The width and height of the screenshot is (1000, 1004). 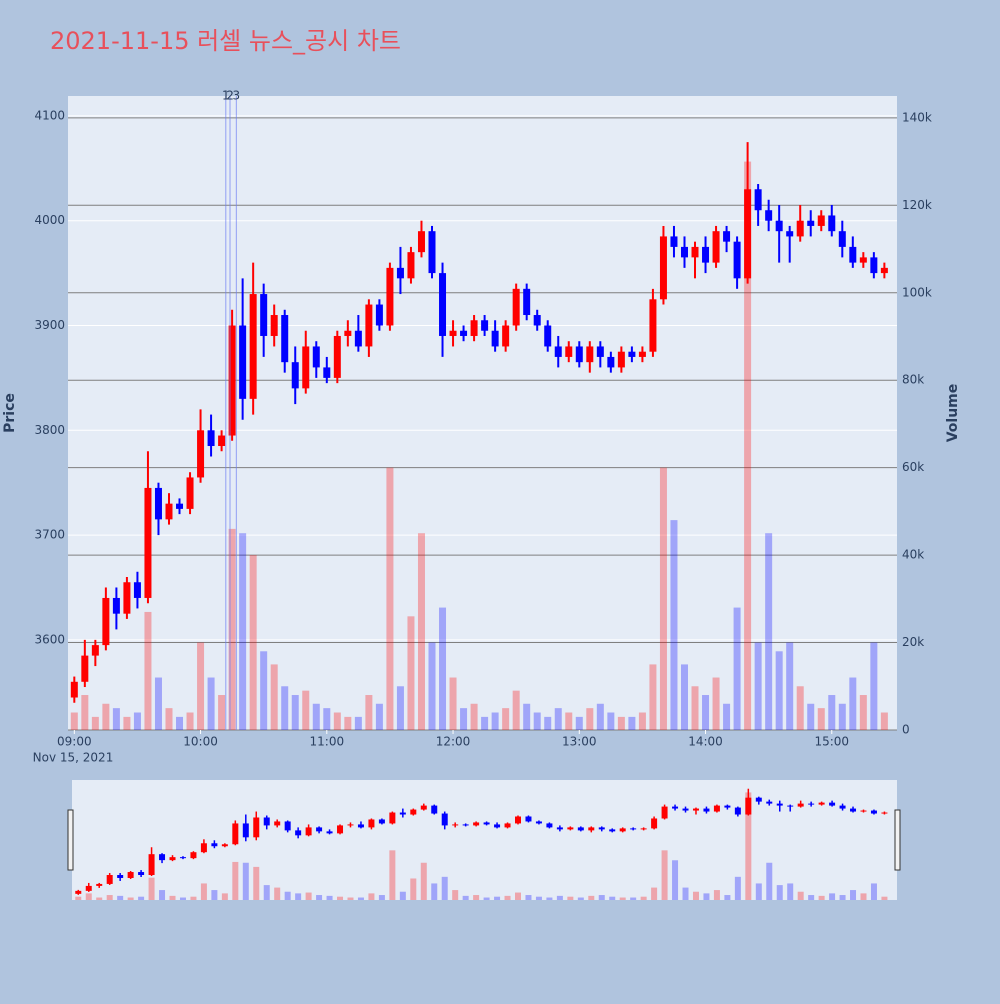 I want to click on y-tick-label: 3900, so click(x=49, y=325).